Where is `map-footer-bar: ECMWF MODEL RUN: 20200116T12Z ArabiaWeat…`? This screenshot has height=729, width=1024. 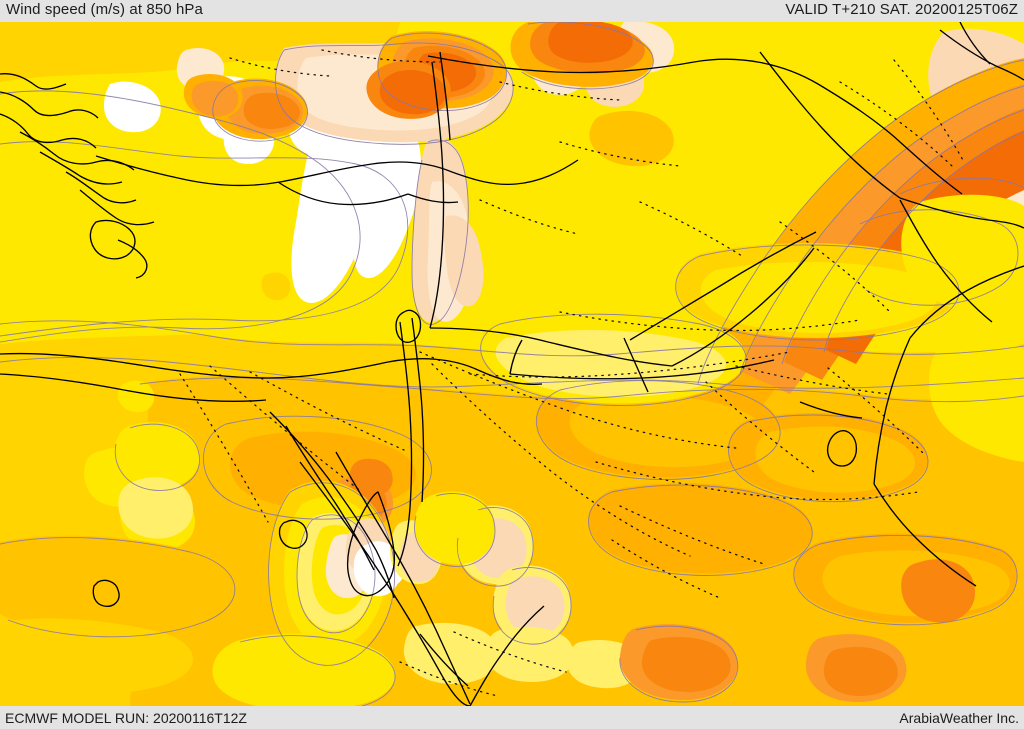
map-footer-bar: ECMWF MODEL RUN: 20200116T12Z ArabiaWeat… is located at coordinates (512, 717).